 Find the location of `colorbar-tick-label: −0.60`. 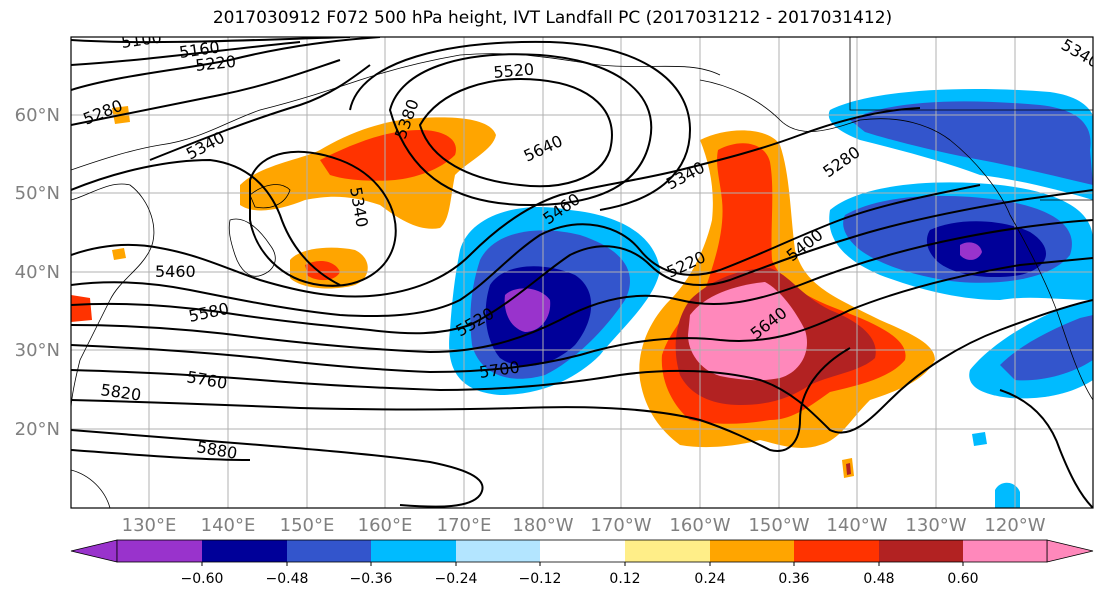

colorbar-tick-label: −0.60 is located at coordinates (202, 579).